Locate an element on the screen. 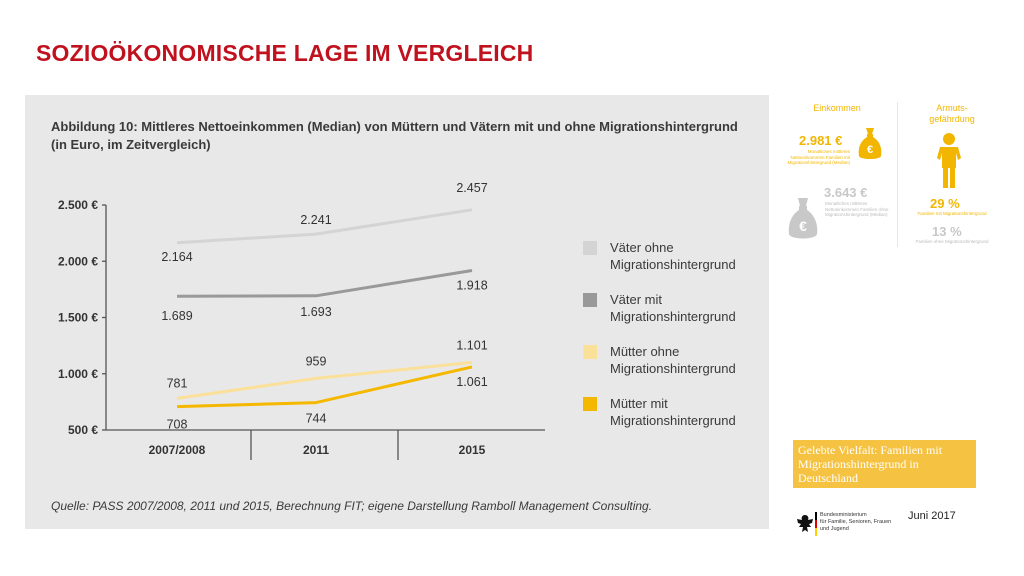  x-tick-label: 2011 is located at coordinates (316, 450).